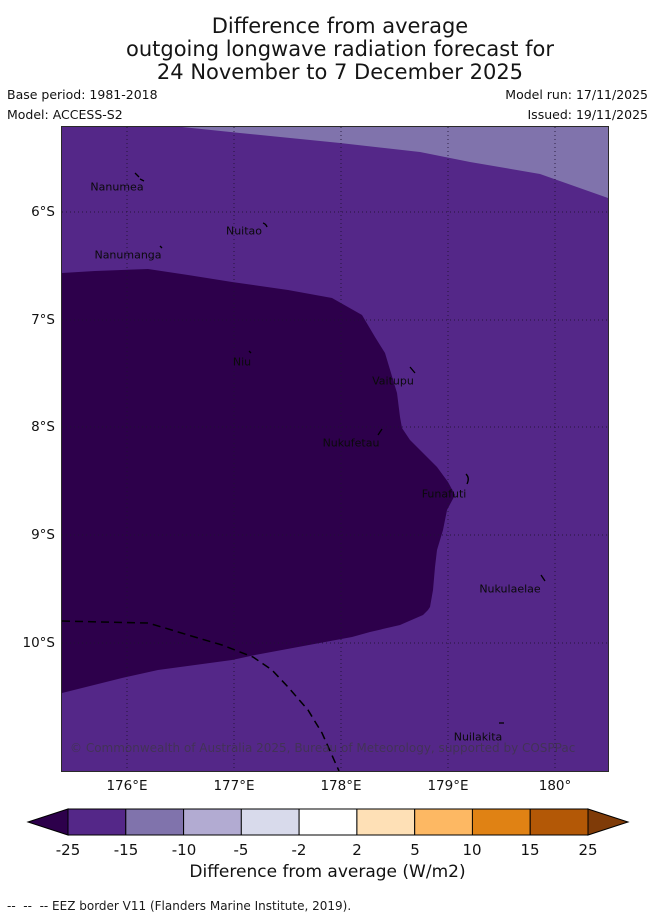  Describe the element at coordinates (241, 850) in the screenshot. I see `colorbar-tick-neg5: -5` at that location.